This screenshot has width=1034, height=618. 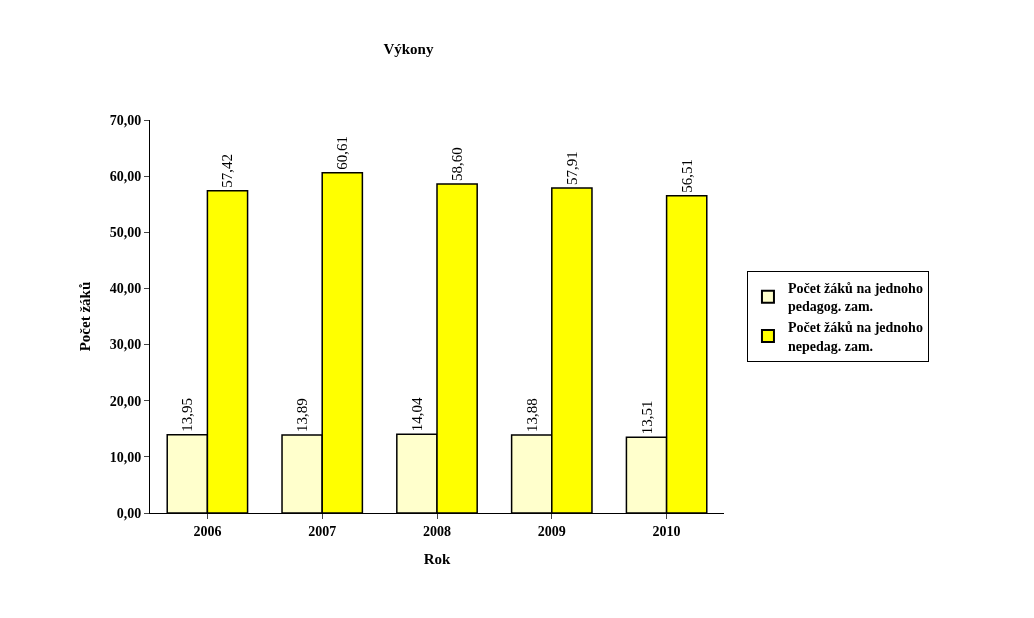 I want to click on data-label: 57,42, so click(x=227, y=170).